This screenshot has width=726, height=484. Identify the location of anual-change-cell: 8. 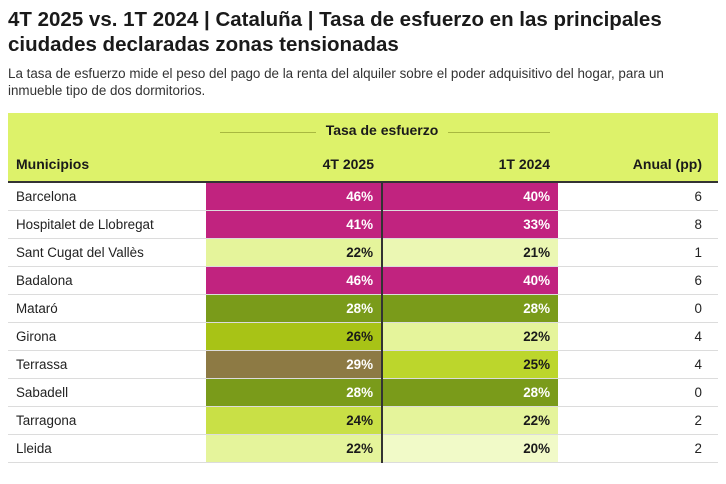
(698, 224).